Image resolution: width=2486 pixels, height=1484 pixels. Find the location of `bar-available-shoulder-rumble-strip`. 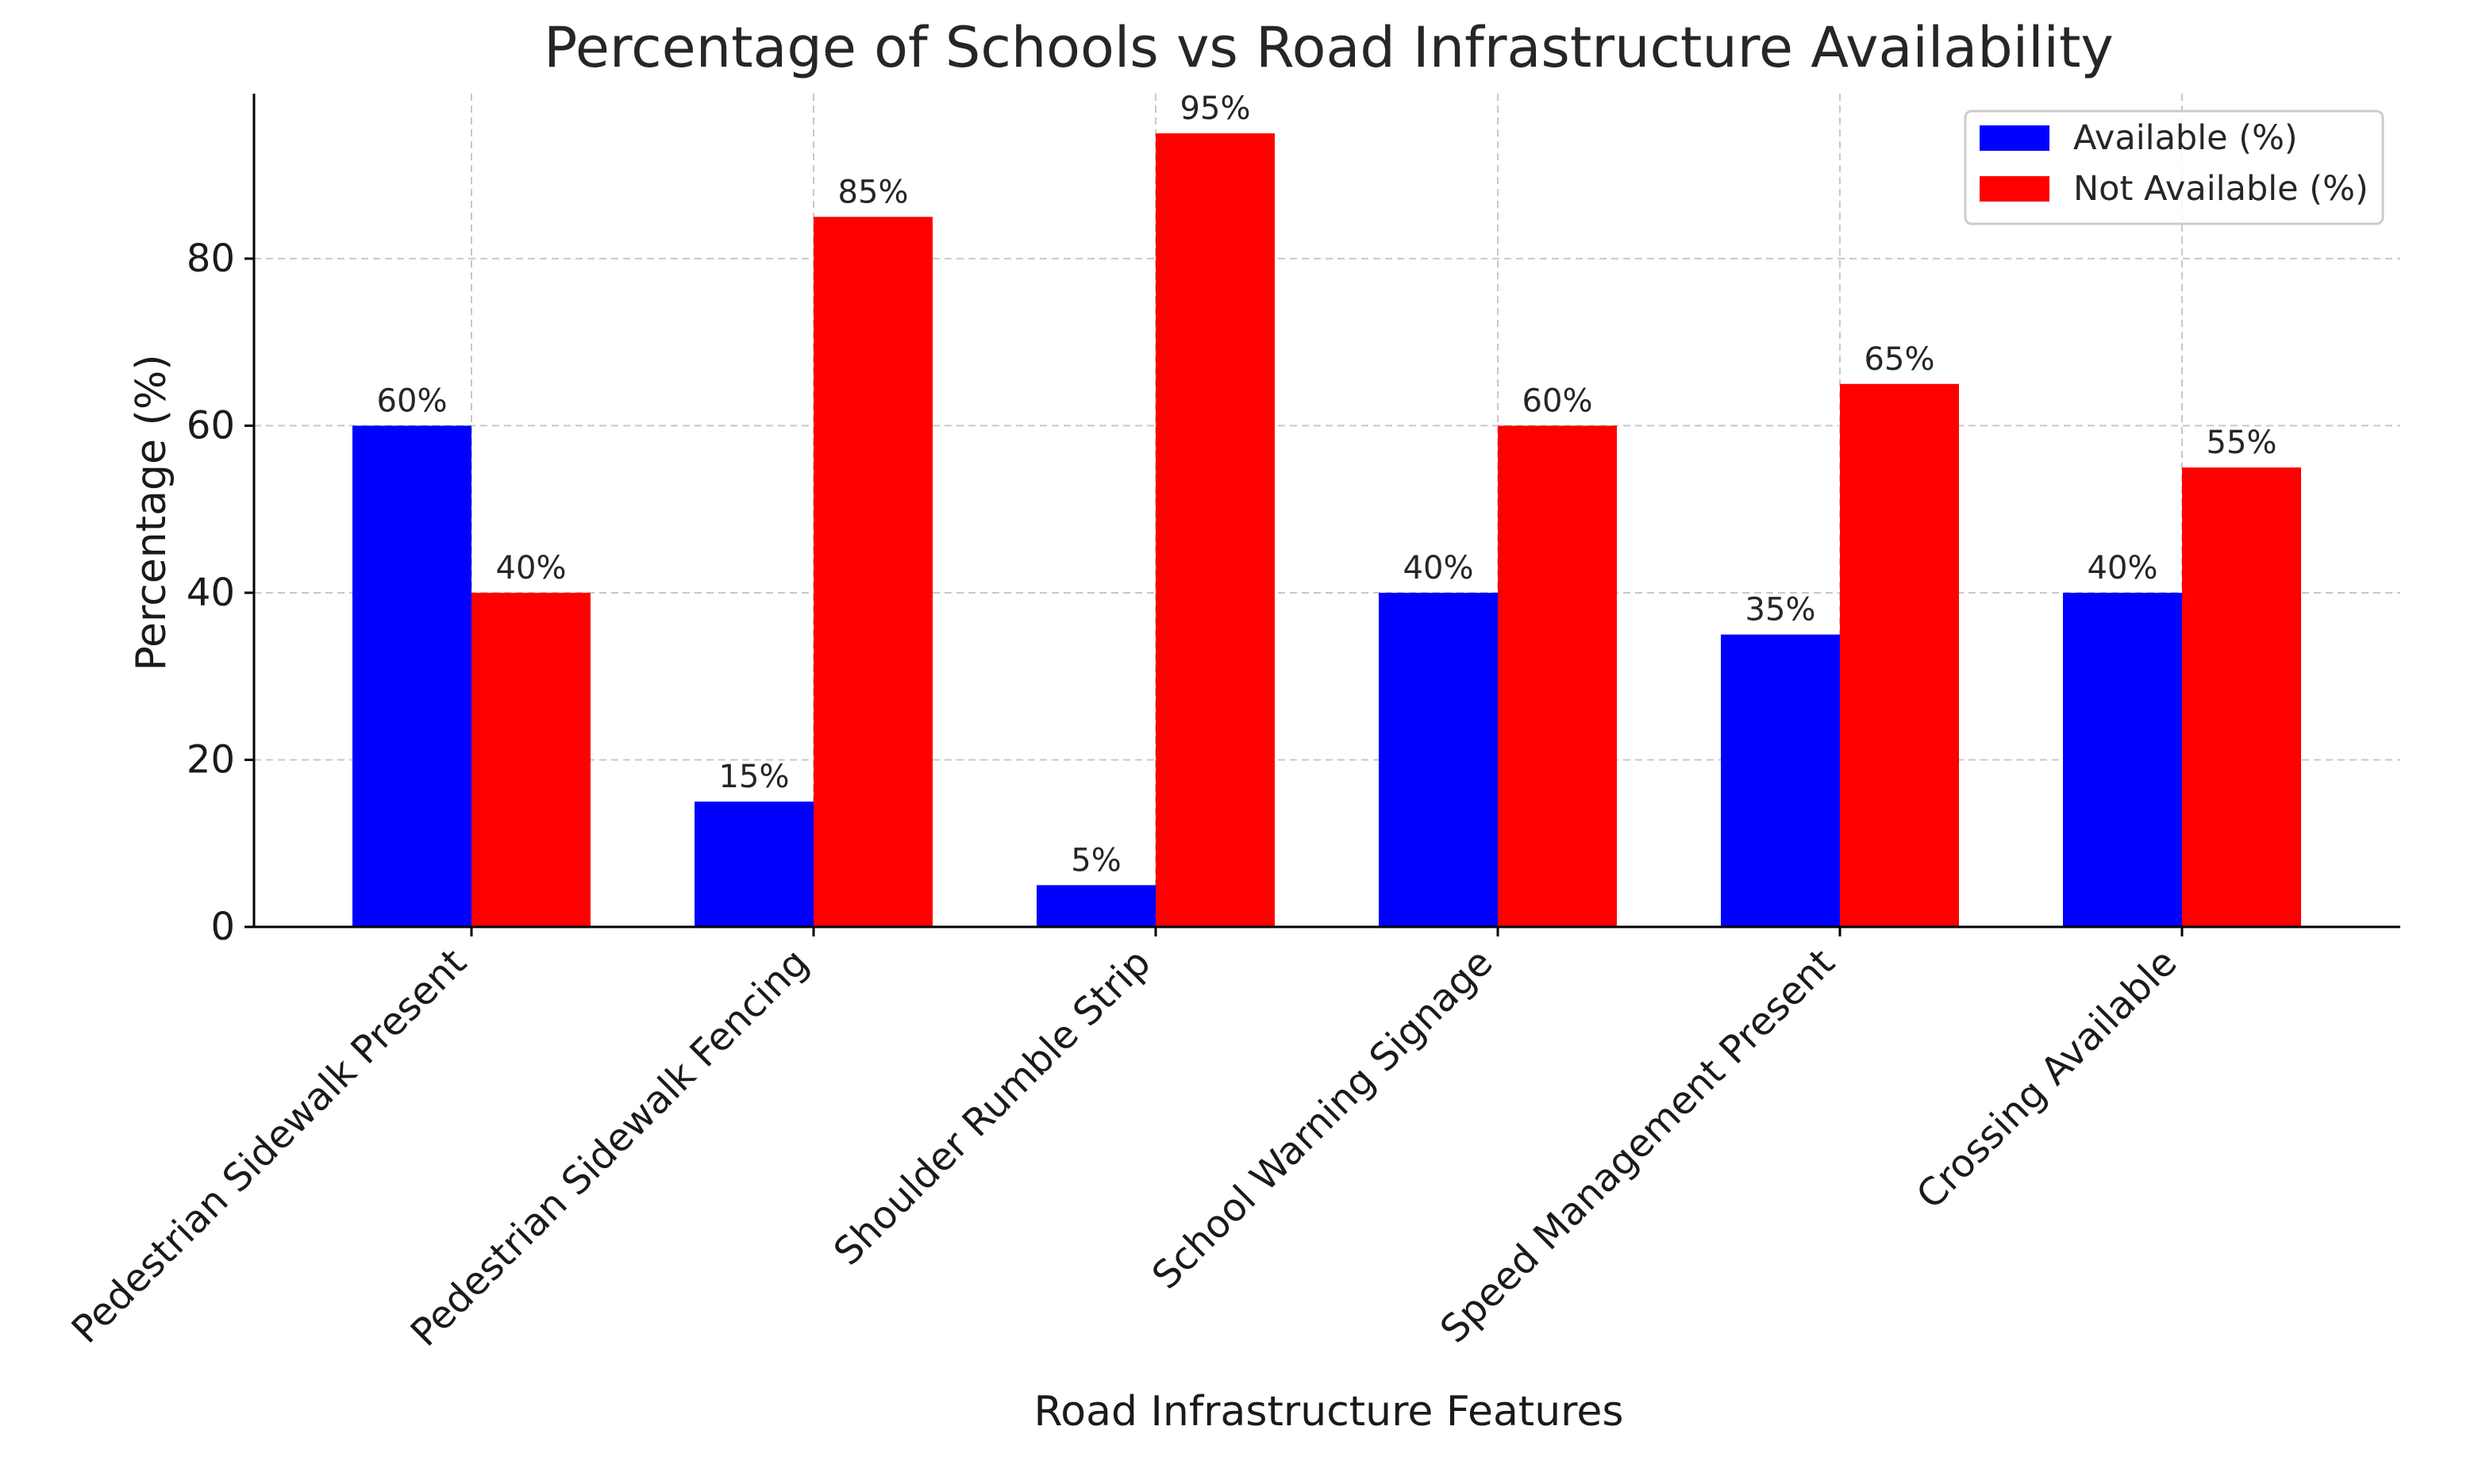

bar-available-shoulder-rumble-strip is located at coordinates (1096, 906).